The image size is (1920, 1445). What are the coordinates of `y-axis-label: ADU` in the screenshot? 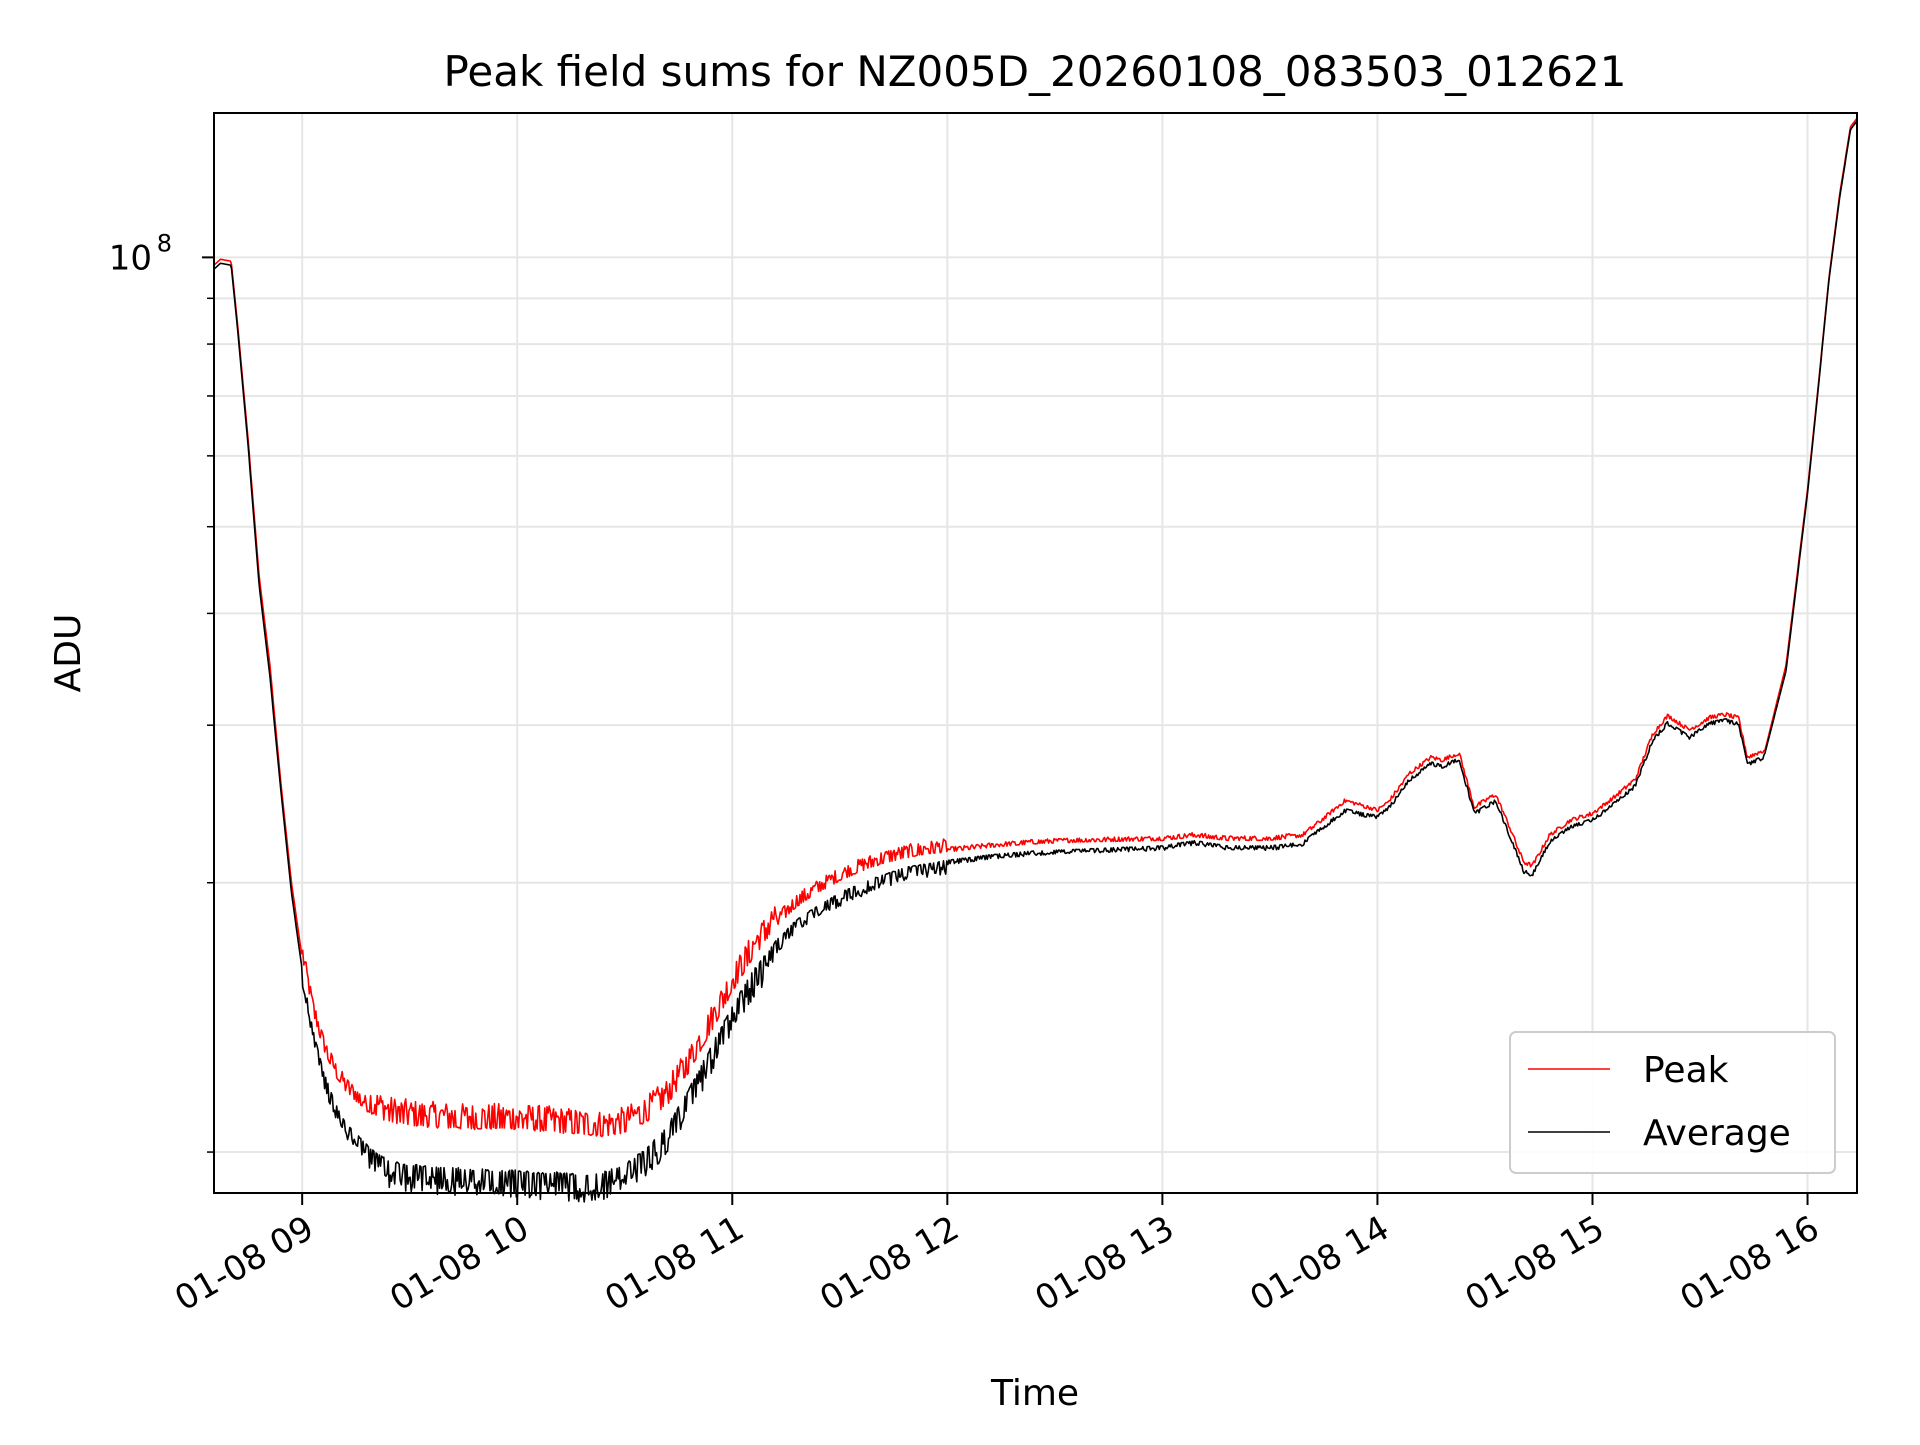 It's located at (68, 653).